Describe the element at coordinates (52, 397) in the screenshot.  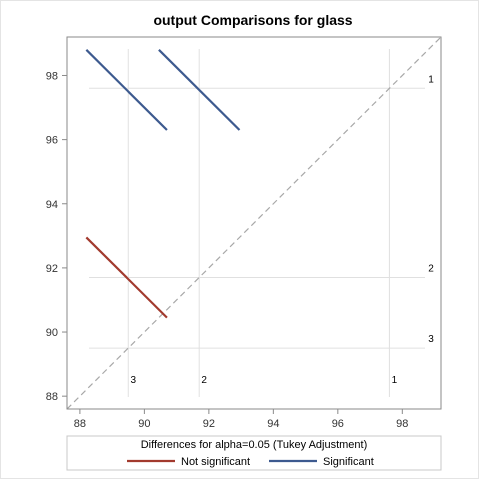
I see `y-tick-label: 88` at that location.